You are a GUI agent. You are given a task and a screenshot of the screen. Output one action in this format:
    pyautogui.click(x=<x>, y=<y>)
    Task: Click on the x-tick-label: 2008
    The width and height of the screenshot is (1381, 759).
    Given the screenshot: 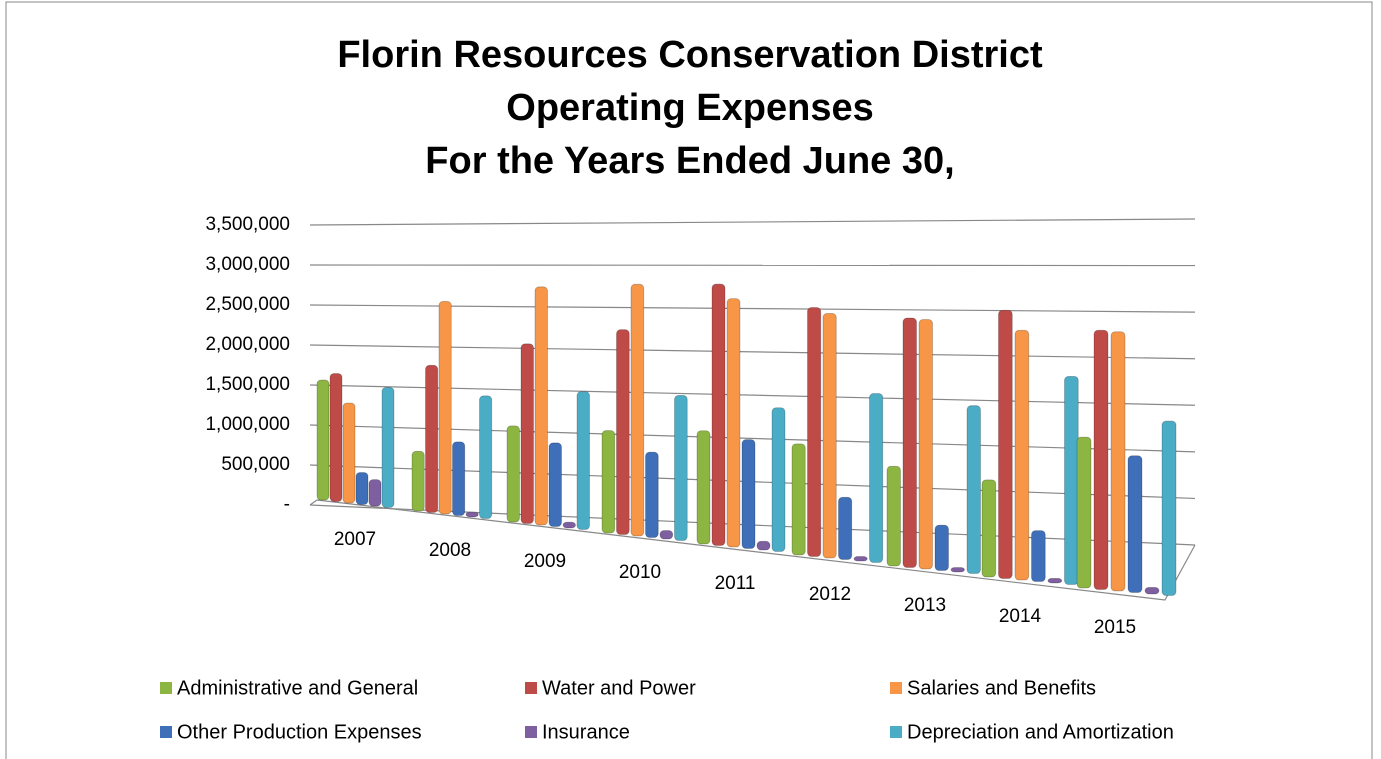 What is the action you would take?
    pyautogui.click(x=450, y=550)
    